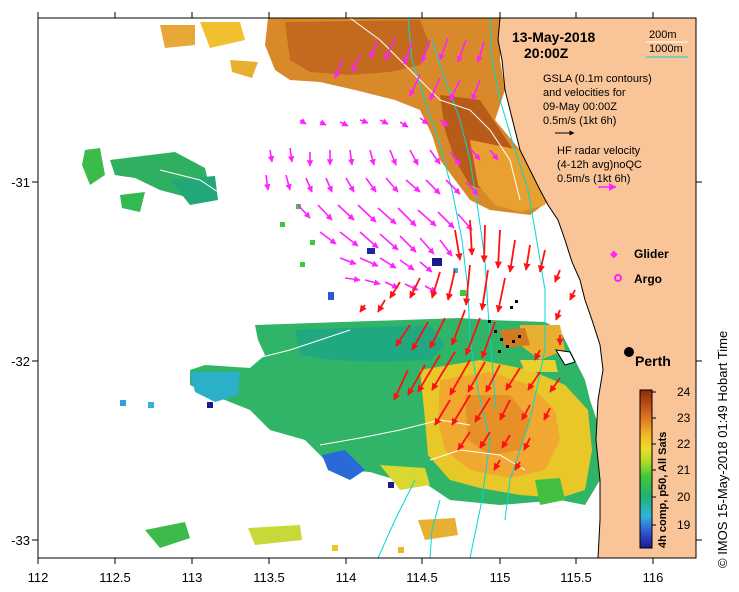  Describe the element at coordinates (684, 418) in the screenshot. I see `colorbar-tick-label: 23` at that location.